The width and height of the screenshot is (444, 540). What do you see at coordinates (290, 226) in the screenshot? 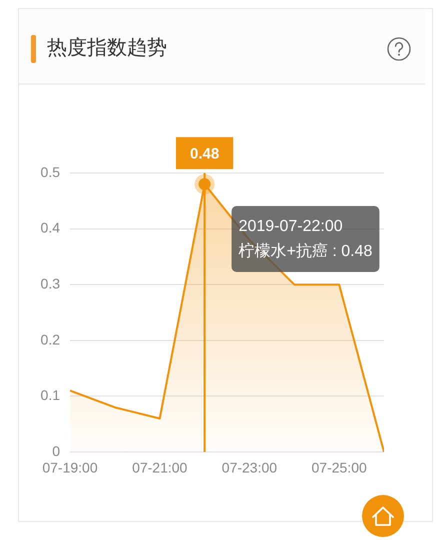
I see `annotation: 2019-07-22:00` at bounding box center [290, 226].